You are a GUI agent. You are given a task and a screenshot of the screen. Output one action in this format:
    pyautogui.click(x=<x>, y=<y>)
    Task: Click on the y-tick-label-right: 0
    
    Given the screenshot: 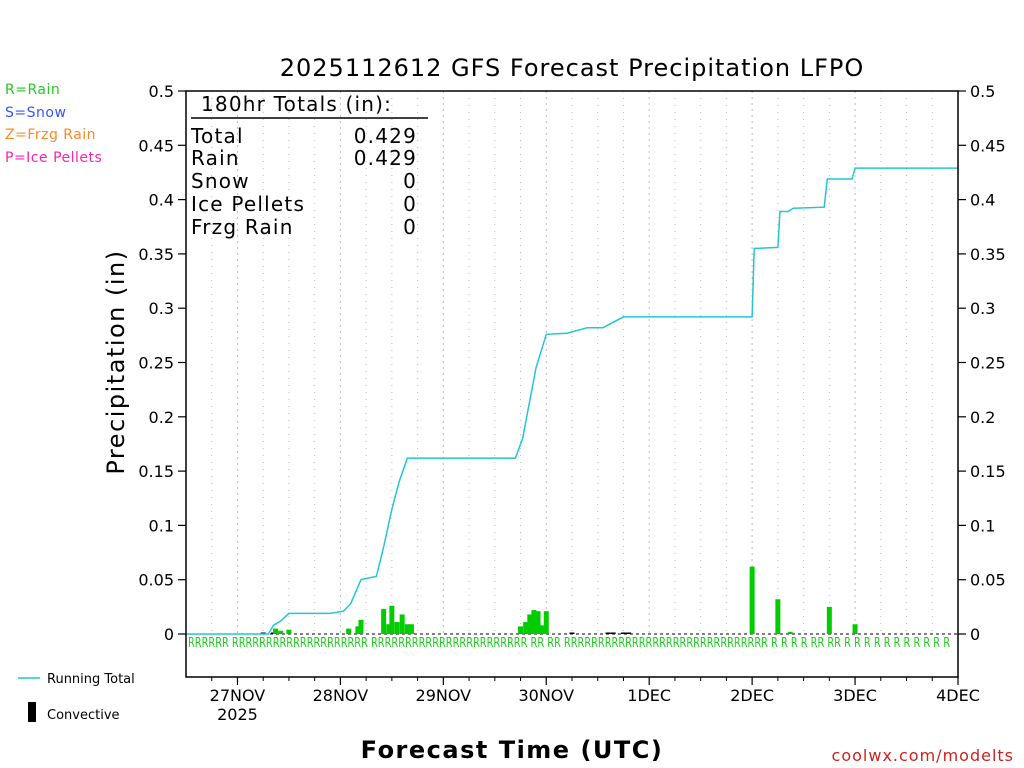 What is the action you would take?
    pyautogui.click(x=975, y=634)
    